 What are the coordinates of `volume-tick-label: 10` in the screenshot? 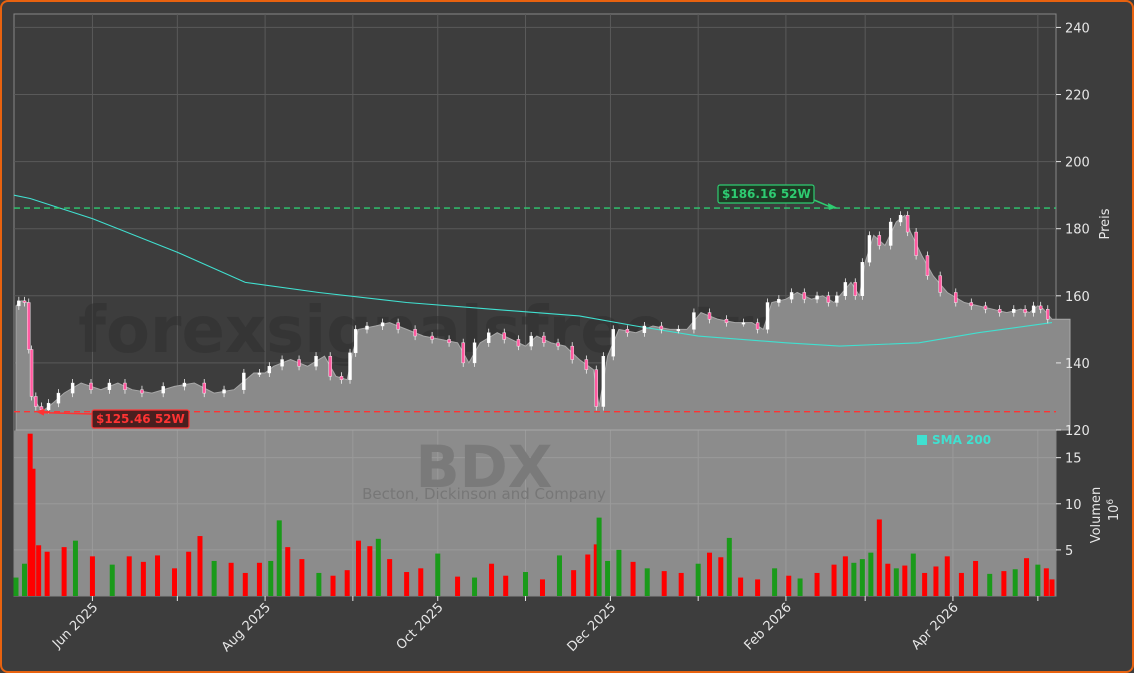 It's located at (1073, 505).